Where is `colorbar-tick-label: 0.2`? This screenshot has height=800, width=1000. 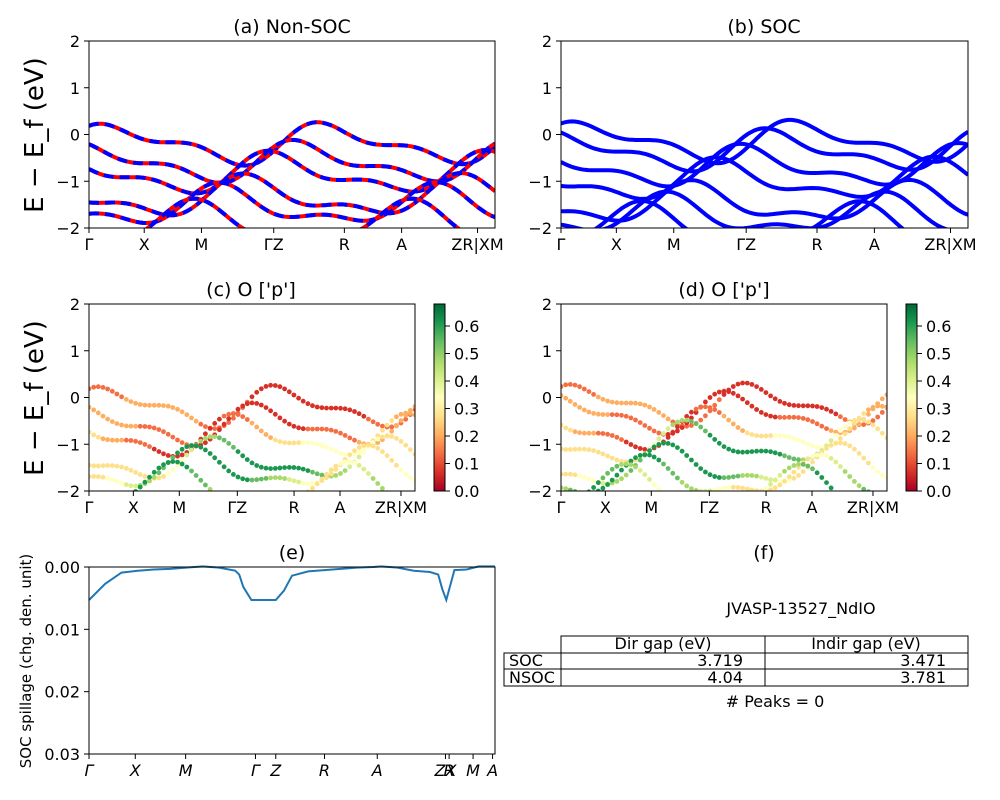
colorbar-tick-label: 0.2 is located at coordinates (938, 436).